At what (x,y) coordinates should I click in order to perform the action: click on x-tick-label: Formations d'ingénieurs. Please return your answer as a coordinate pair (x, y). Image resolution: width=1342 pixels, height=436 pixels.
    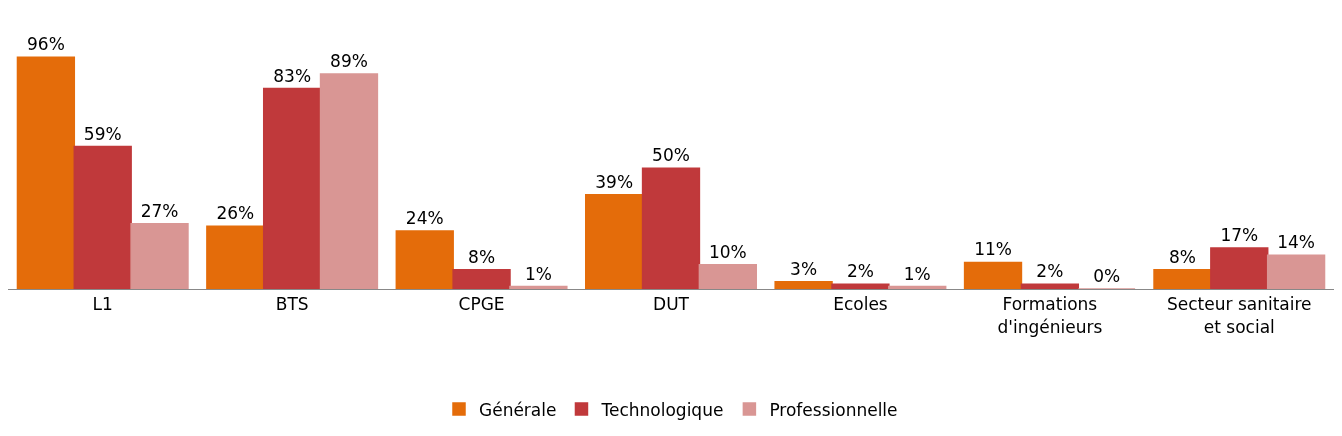
    Looking at the image, I should click on (1050, 315).